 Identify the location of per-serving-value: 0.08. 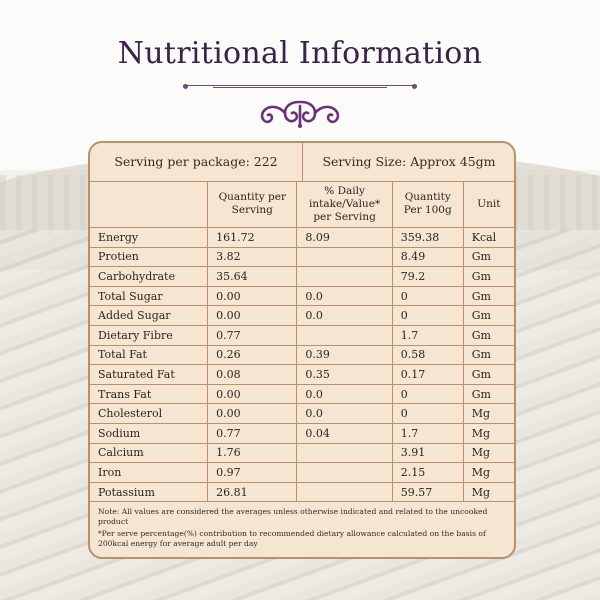
(252, 374).